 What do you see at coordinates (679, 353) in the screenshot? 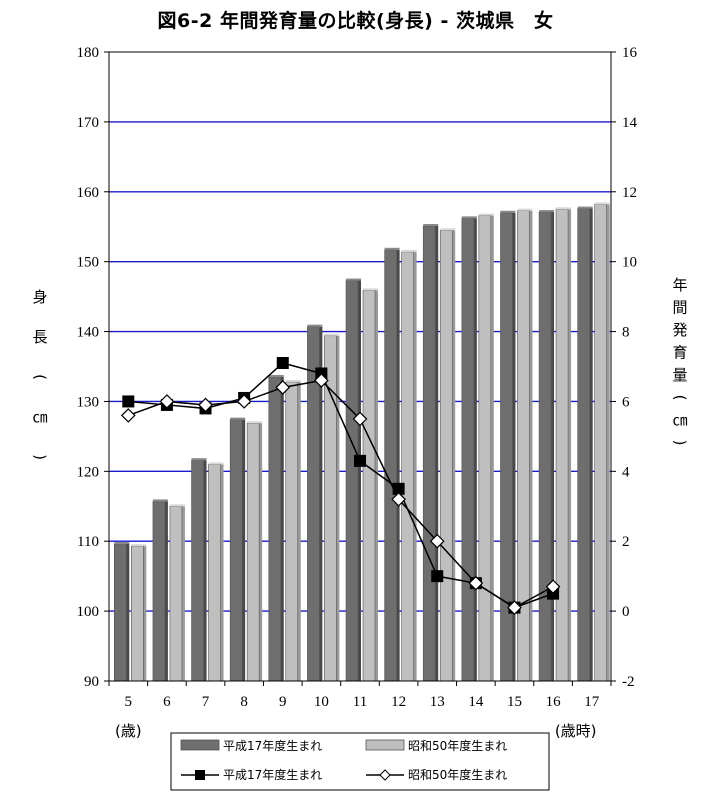
I see `y-right-axis-label: 育` at bounding box center [679, 353].